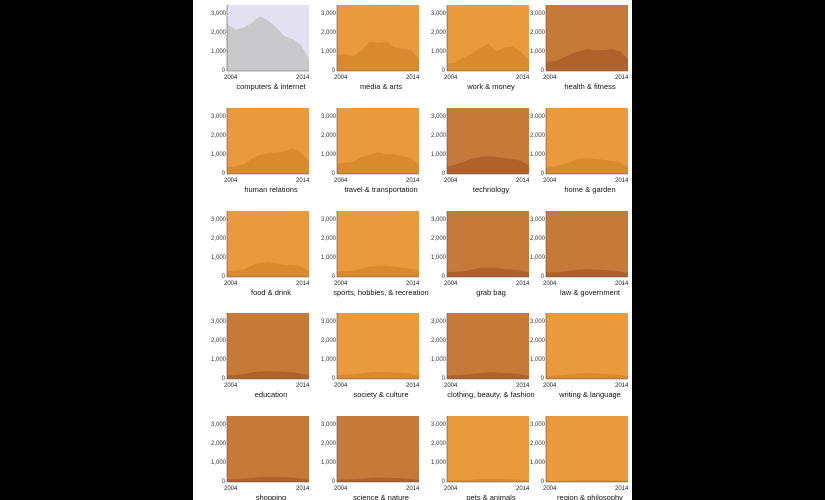  What do you see at coordinates (381, 86) in the screenshot?
I see `panel-title: media & arts` at bounding box center [381, 86].